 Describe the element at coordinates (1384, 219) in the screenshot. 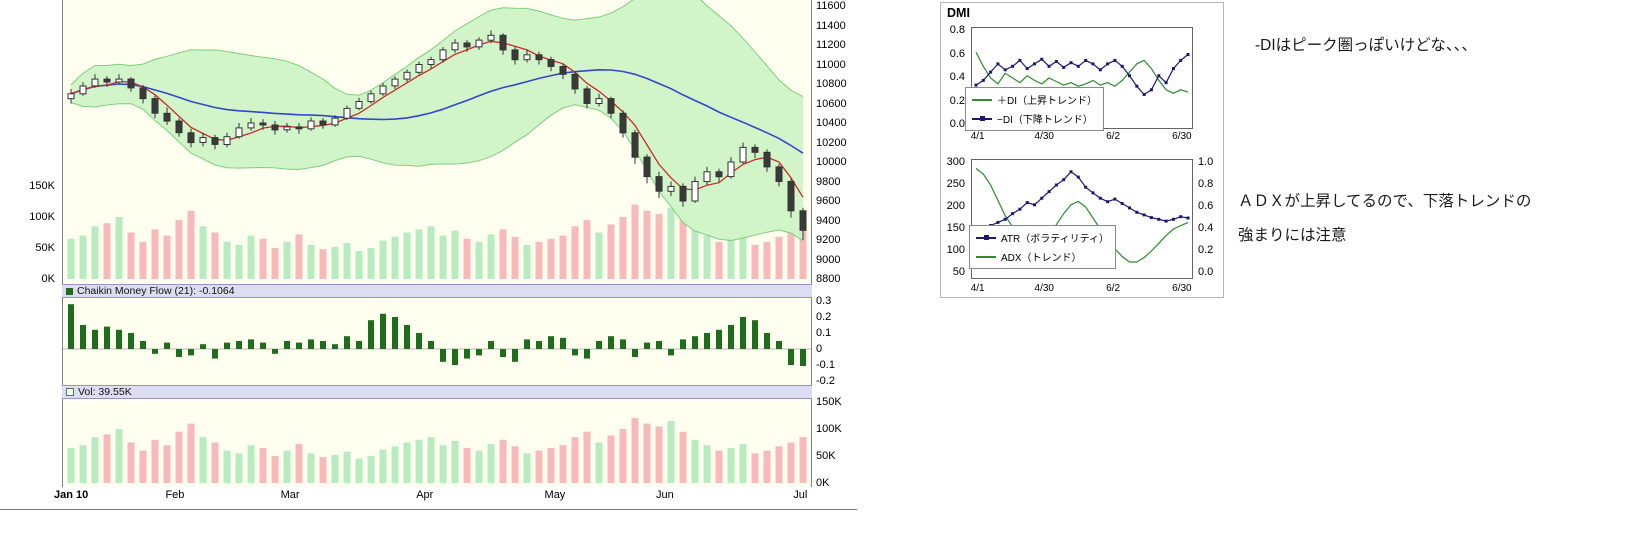

I see `annotation-adx: ＡＤＸが上昇してるので、下落トレンドの 強まりには注意` at that location.